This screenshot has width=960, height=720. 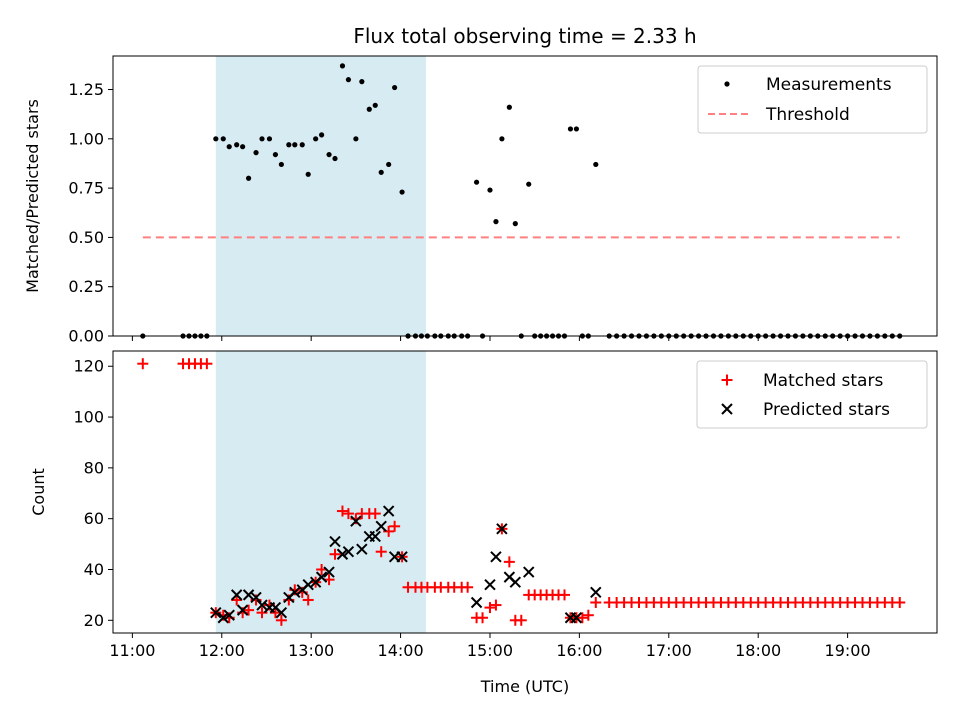 I want to click on top-y-tick-label-1: 0.25, so click(x=86, y=286).